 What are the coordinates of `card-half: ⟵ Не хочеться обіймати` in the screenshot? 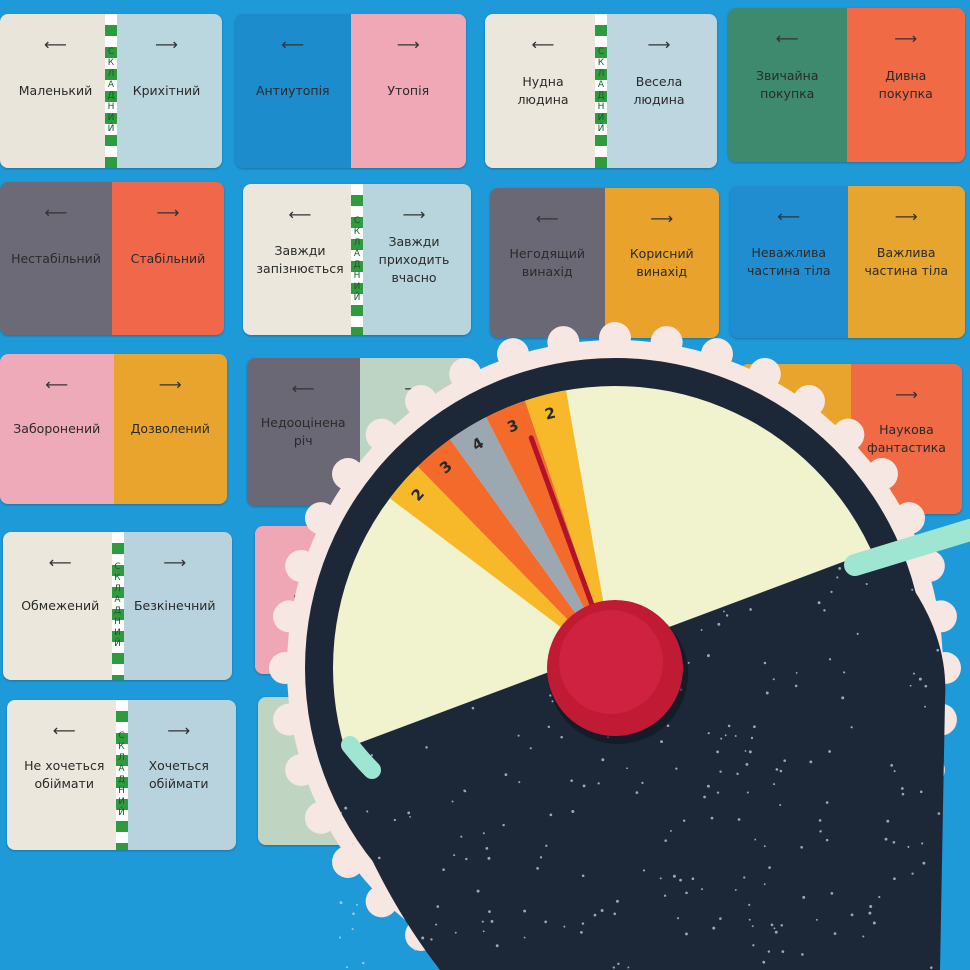 It's located at (64, 775).